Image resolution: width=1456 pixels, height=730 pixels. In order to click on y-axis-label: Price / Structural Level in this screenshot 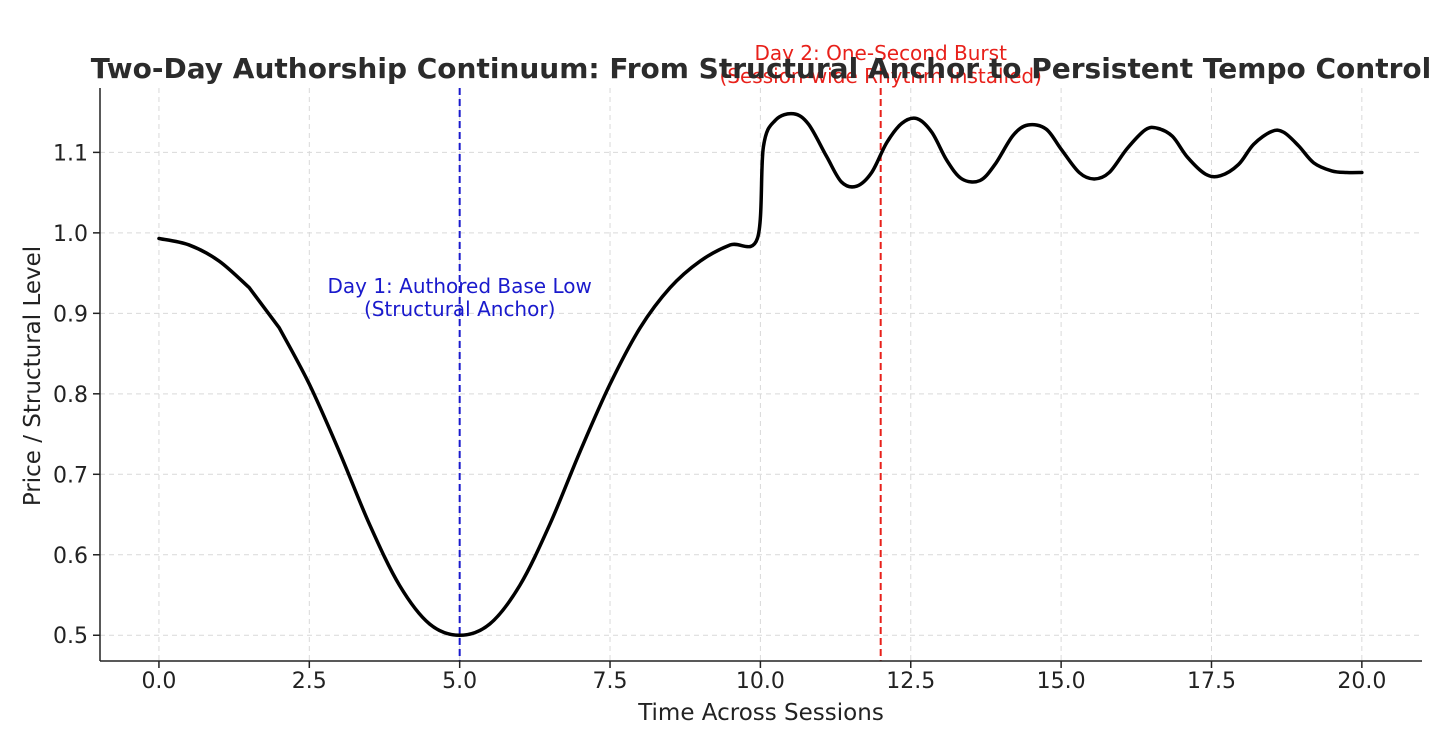, I will do `click(33, 376)`.